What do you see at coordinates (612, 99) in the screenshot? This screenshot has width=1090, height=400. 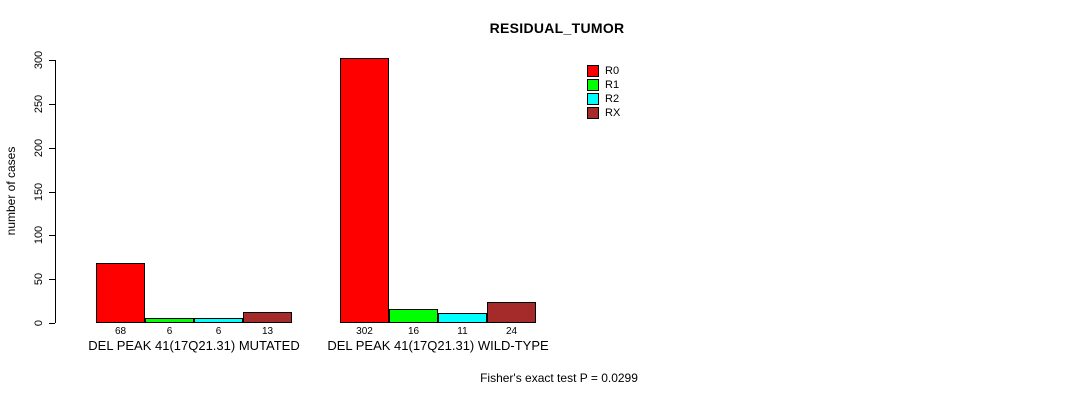 I see `legend-label-r2: R2` at bounding box center [612, 99].